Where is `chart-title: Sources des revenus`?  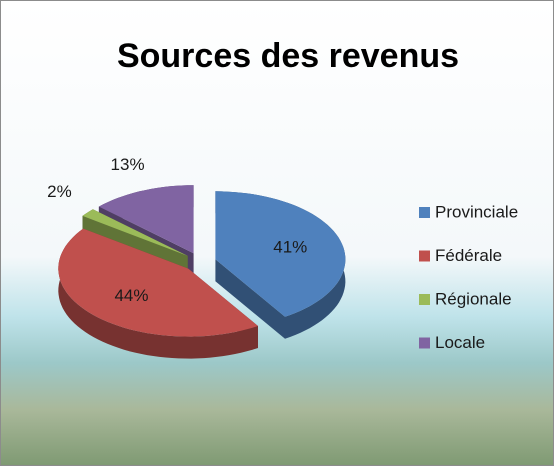 chart-title: Sources des revenus is located at coordinates (288, 56).